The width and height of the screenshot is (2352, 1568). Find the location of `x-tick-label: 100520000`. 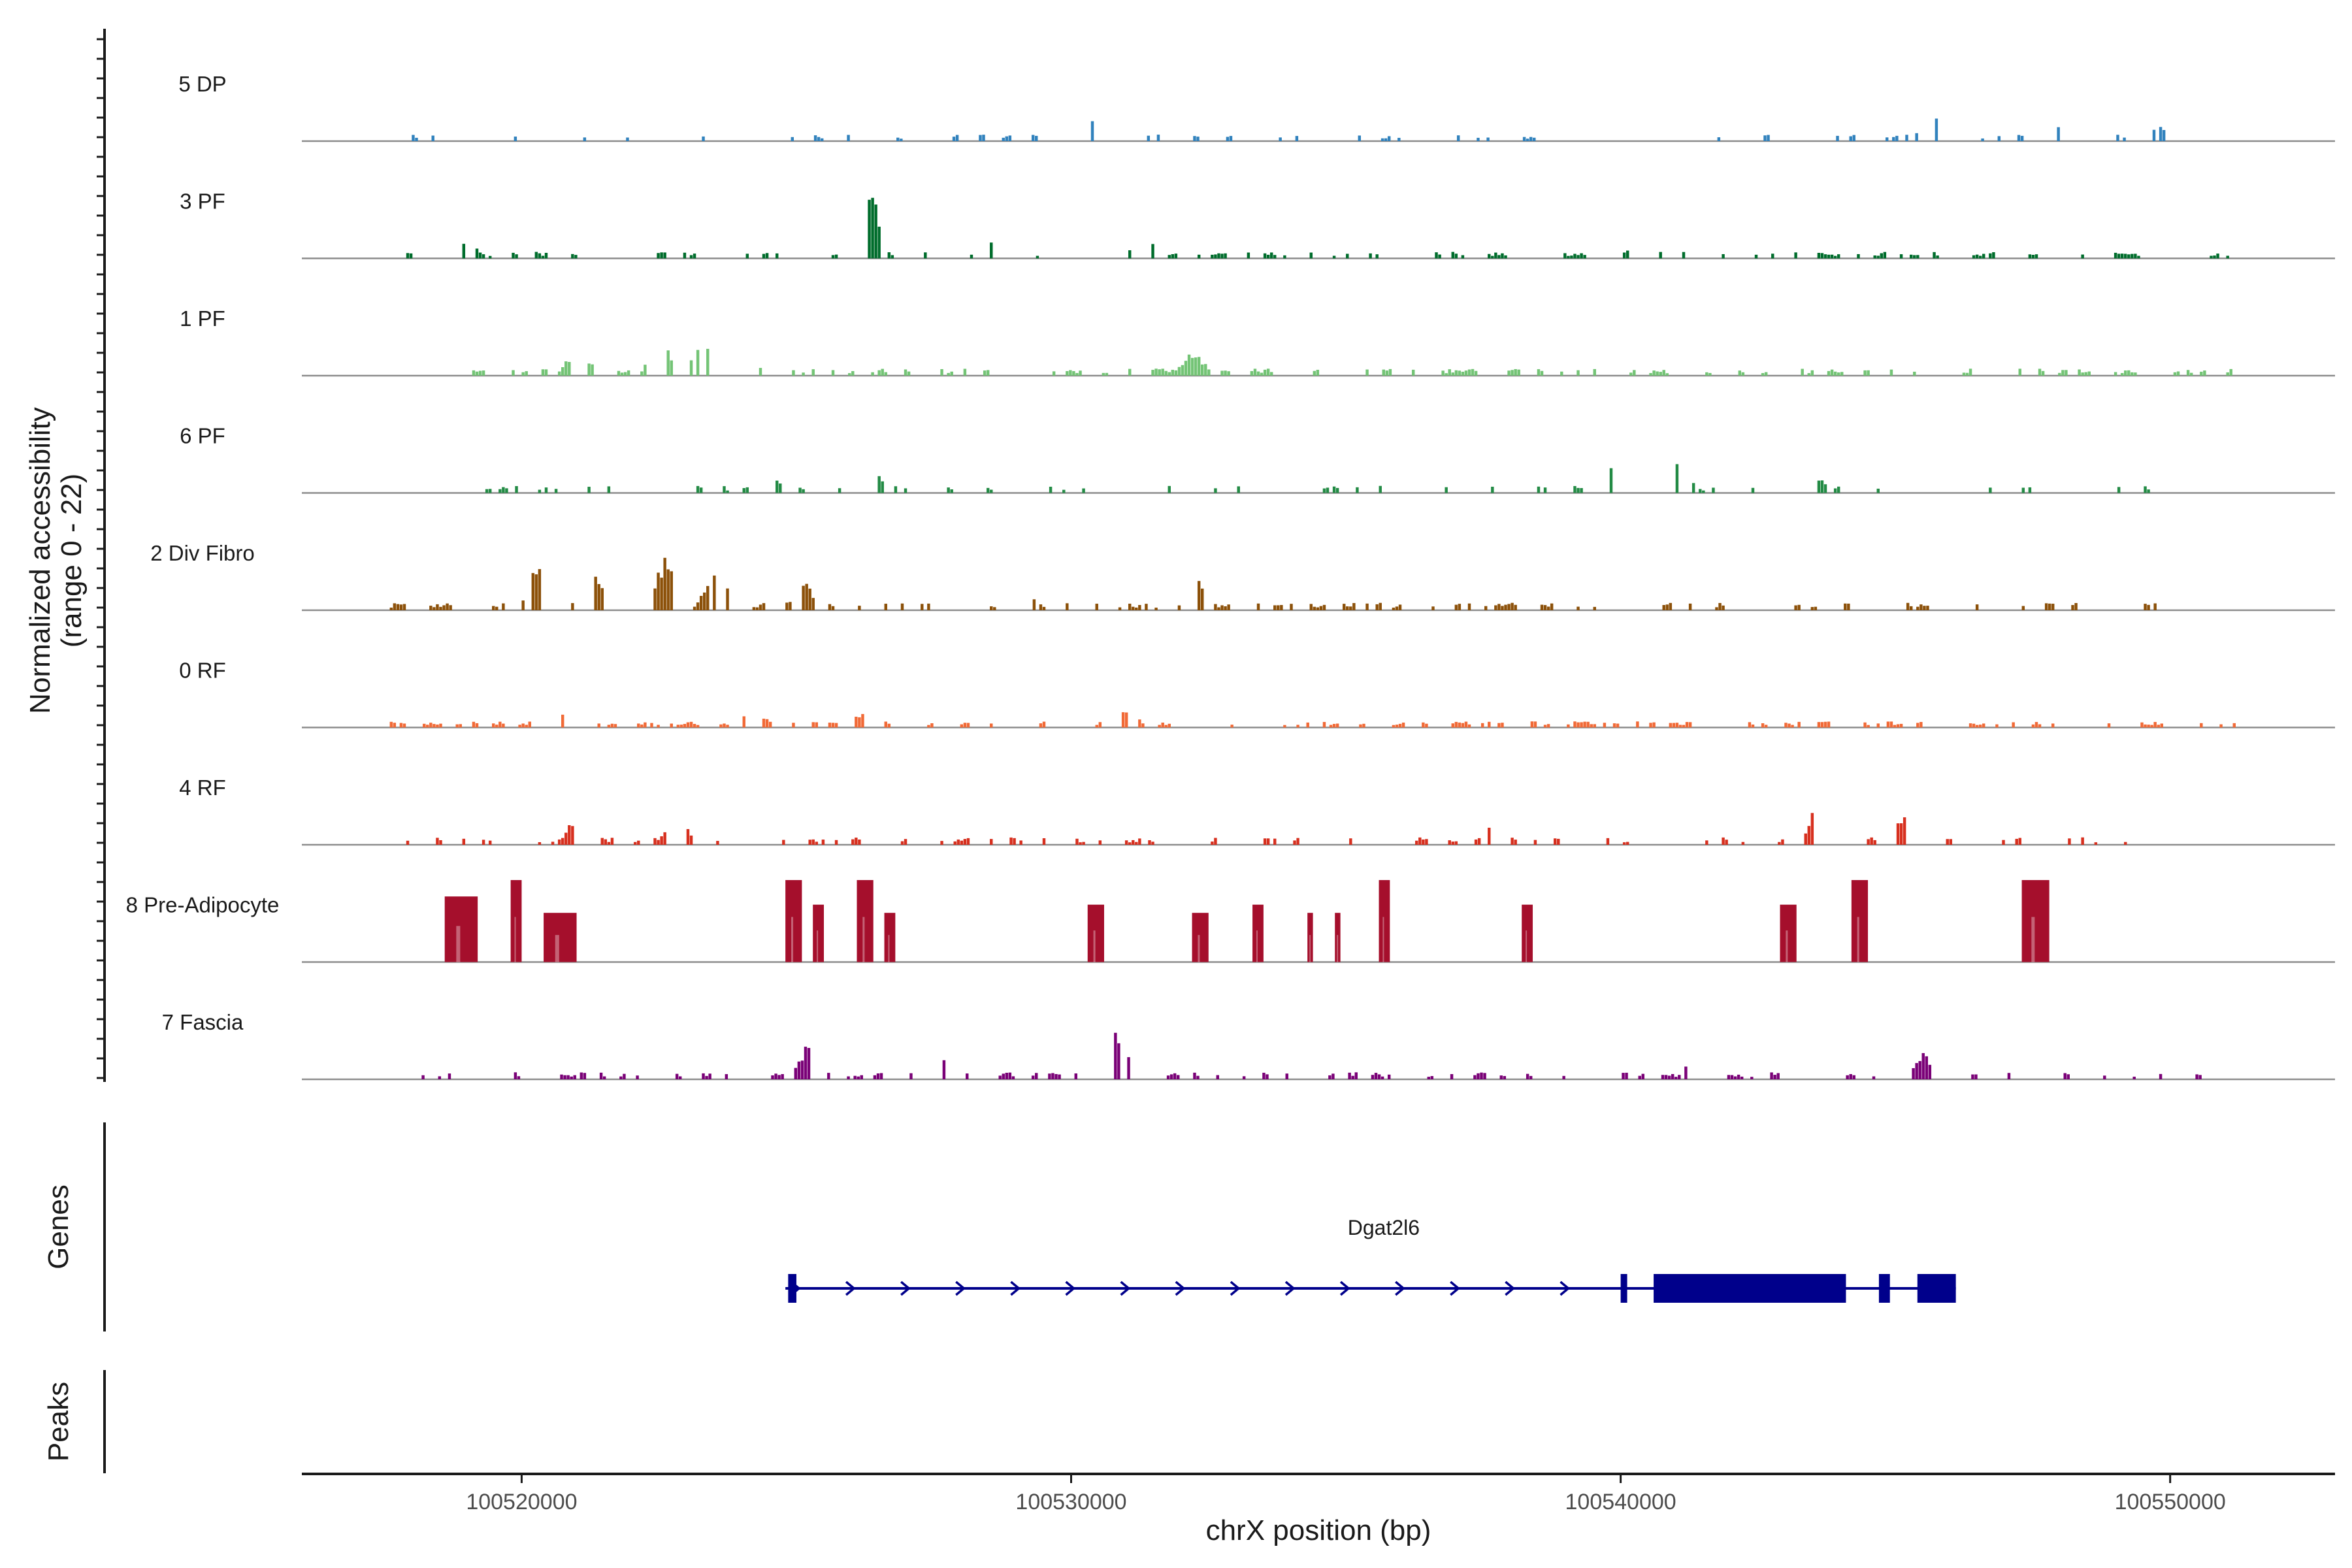

x-tick-label: 100520000 is located at coordinates (521, 1502).